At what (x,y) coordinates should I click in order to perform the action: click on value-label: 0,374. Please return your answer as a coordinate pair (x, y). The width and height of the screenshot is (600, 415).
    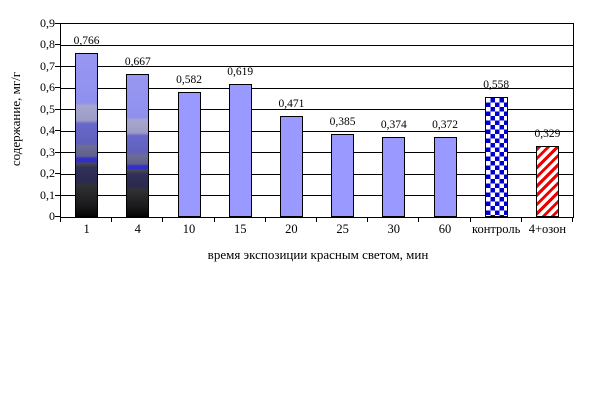
    Looking at the image, I should click on (393, 125).